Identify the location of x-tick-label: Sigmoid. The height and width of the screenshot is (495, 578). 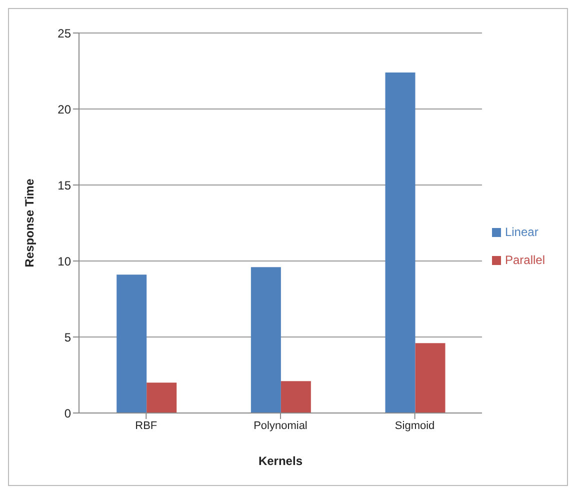
(414, 426).